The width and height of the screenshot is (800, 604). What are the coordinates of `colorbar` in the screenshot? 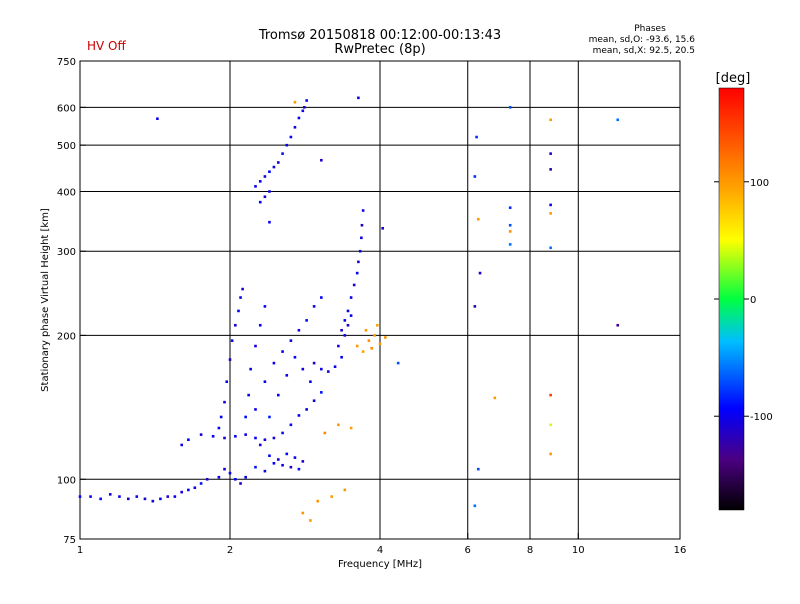 It's located at (731, 299).